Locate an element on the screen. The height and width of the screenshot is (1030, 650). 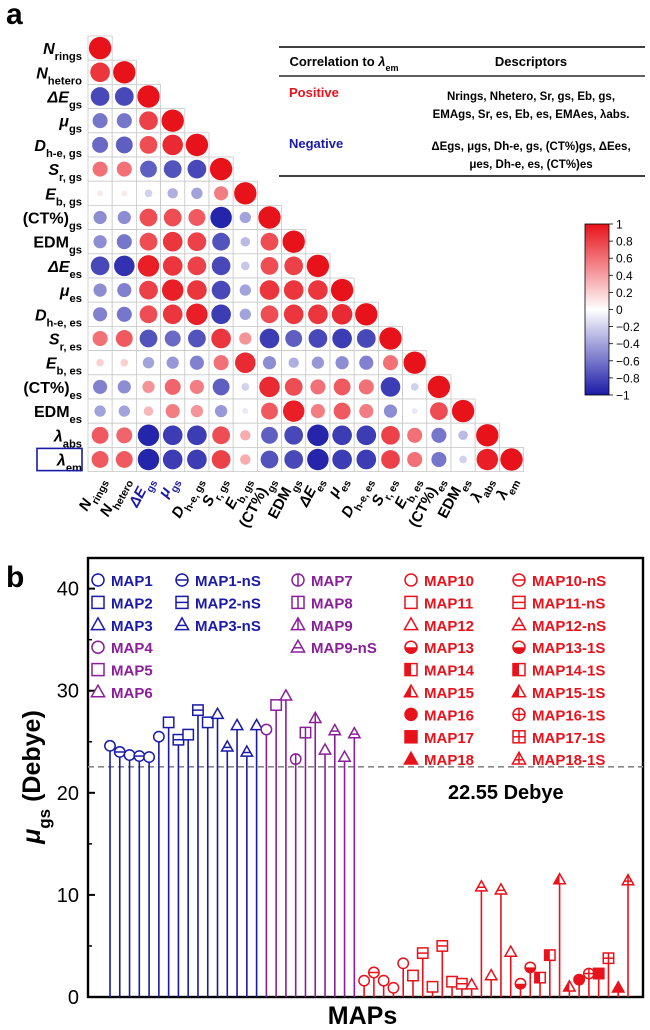
legend-label: MAP12-nS is located at coordinates (569, 626).